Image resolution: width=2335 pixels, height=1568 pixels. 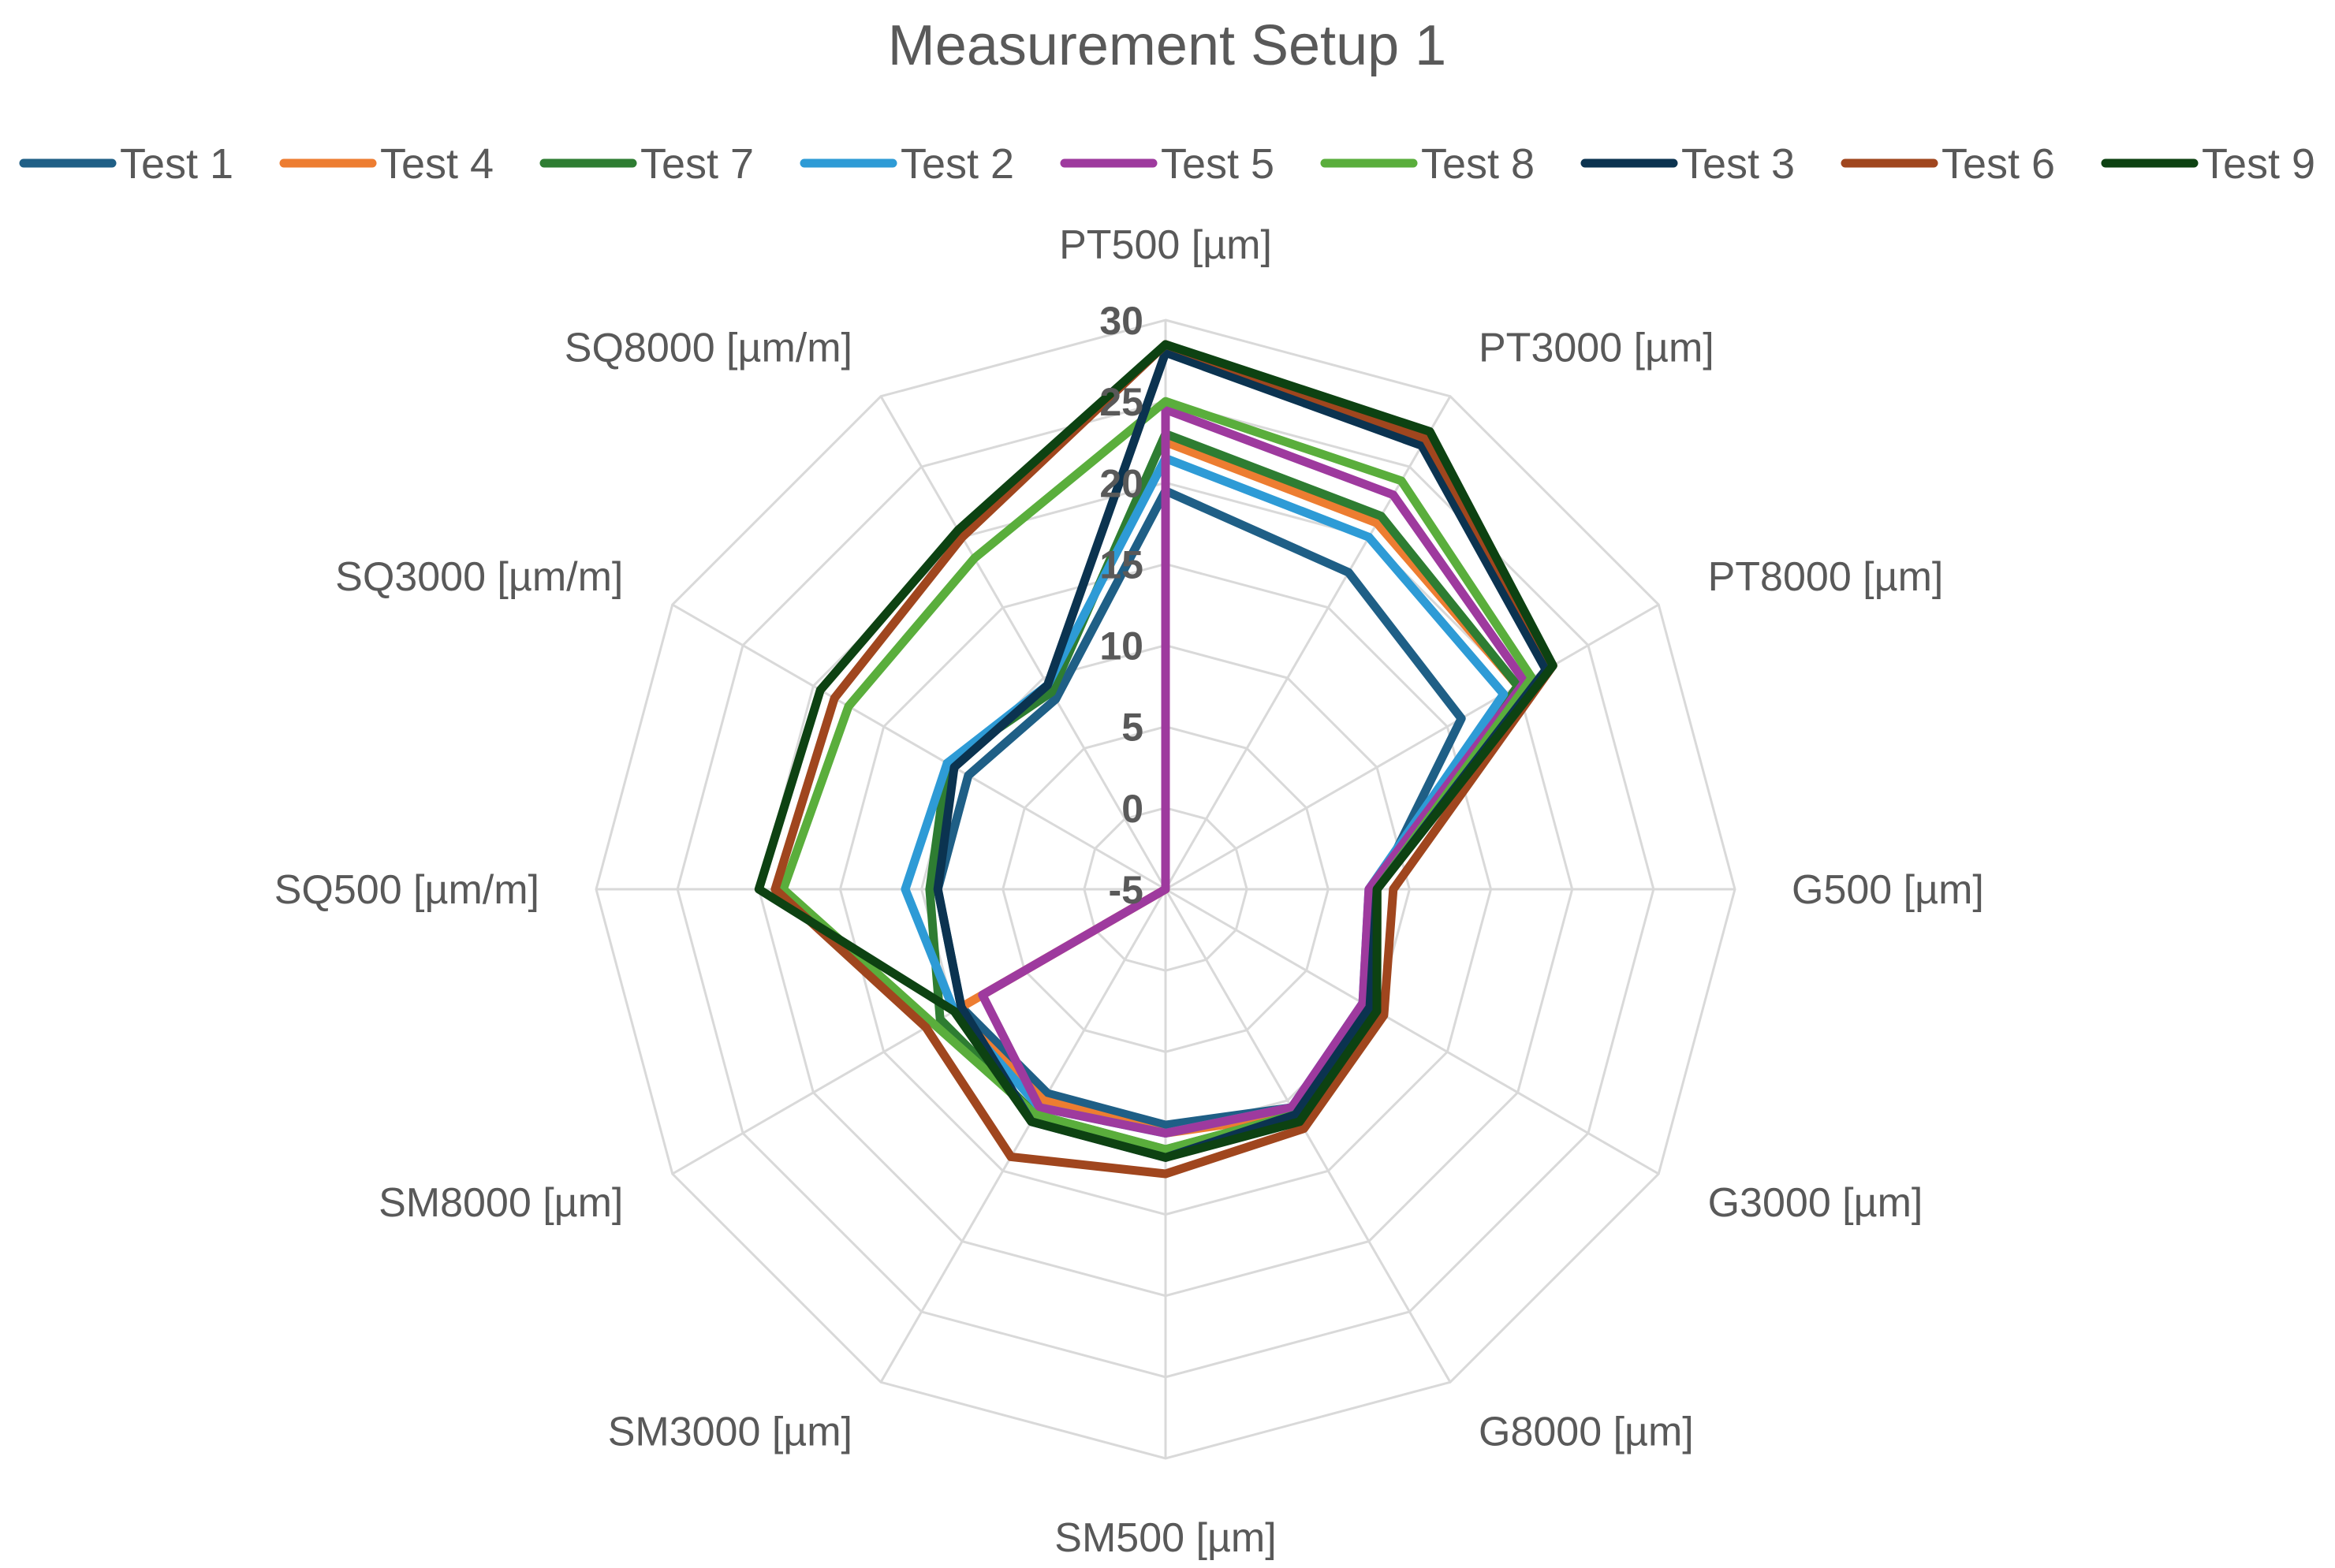 What do you see at coordinates (1888, 890) in the screenshot?
I see `axis-label: G500 [µm]` at bounding box center [1888, 890].